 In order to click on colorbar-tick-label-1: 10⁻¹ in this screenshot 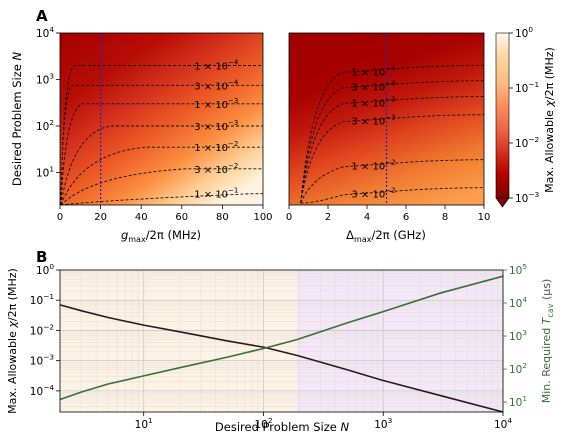, I will do `click(527, 87)`.